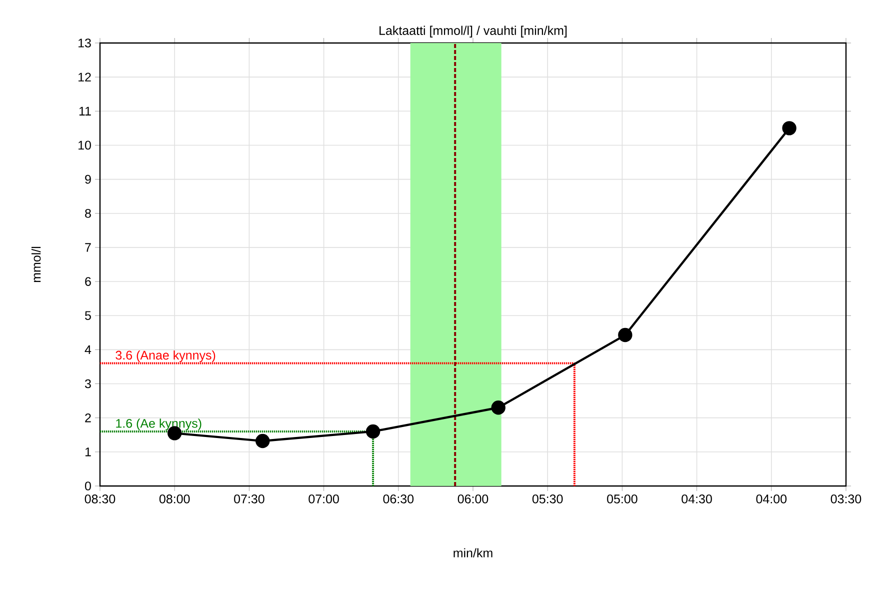 This screenshot has height=599, width=875. What do you see at coordinates (88, 213) in the screenshot?
I see `y-tick-label: 8` at bounding box center [88, 213].